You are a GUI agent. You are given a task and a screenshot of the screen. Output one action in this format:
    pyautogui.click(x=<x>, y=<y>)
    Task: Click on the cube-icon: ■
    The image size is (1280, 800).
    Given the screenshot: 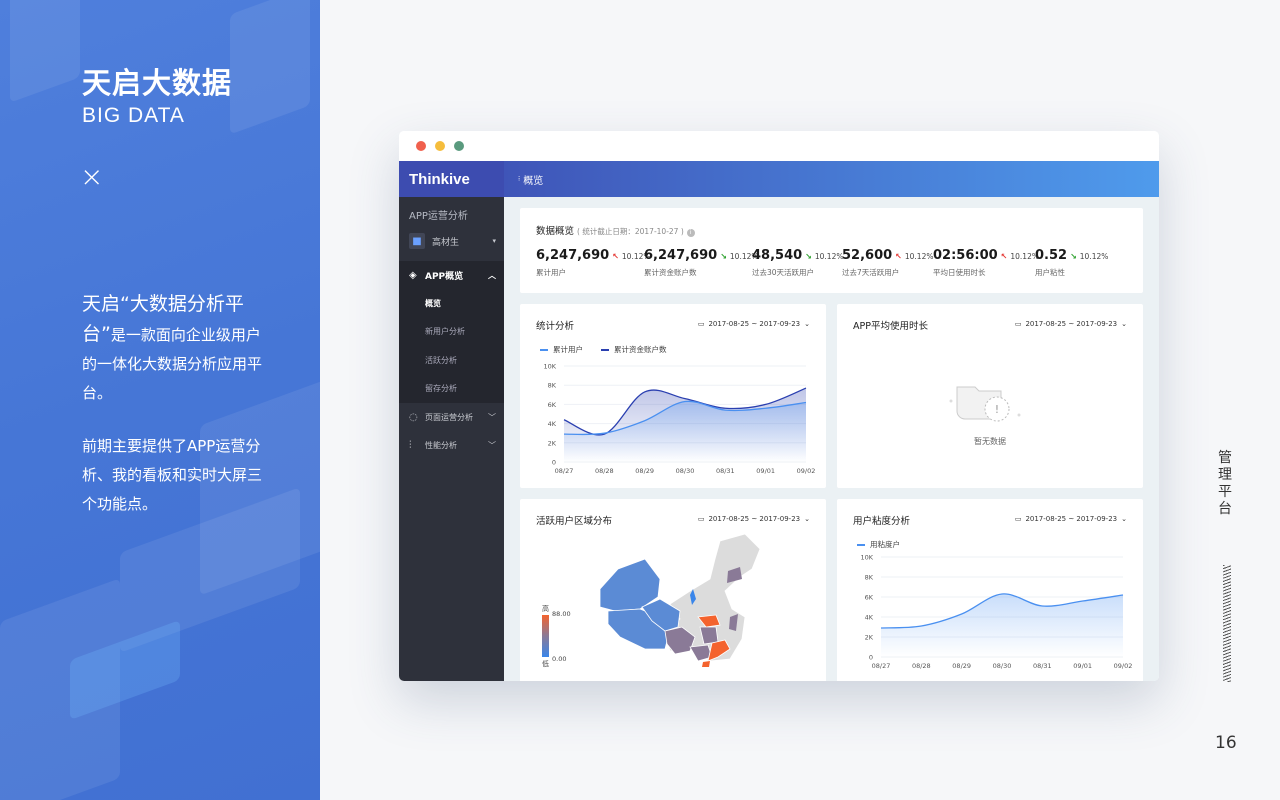 What is the action you would take?
    pyautogui.click(x=417, y=241)
    